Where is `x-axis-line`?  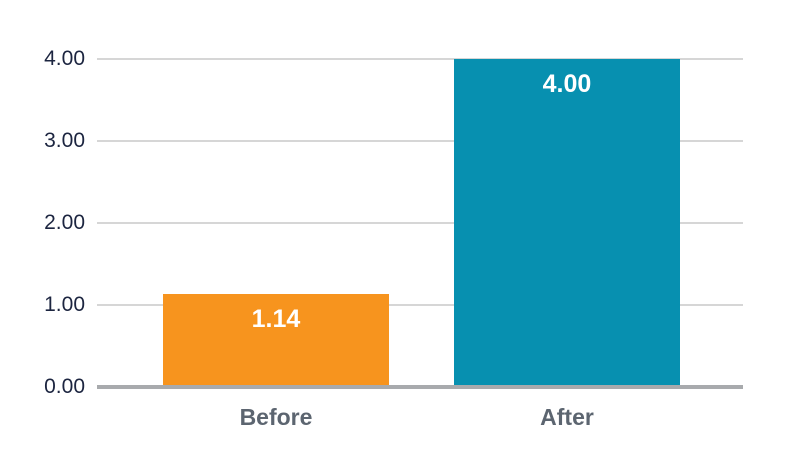 x-axis-line is located at coordinates (420, 387).